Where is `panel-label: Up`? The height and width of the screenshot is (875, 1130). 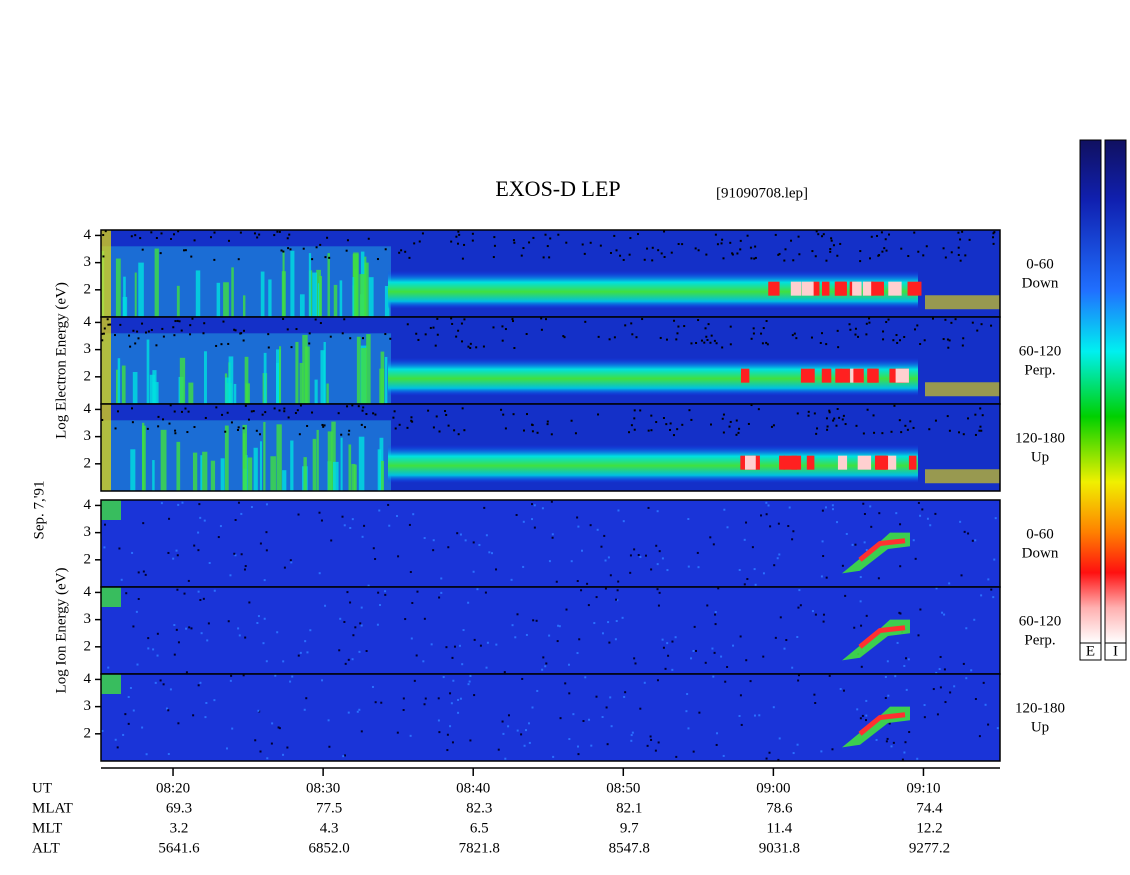 panel-label: Up is located at coordinates (1040, 727).